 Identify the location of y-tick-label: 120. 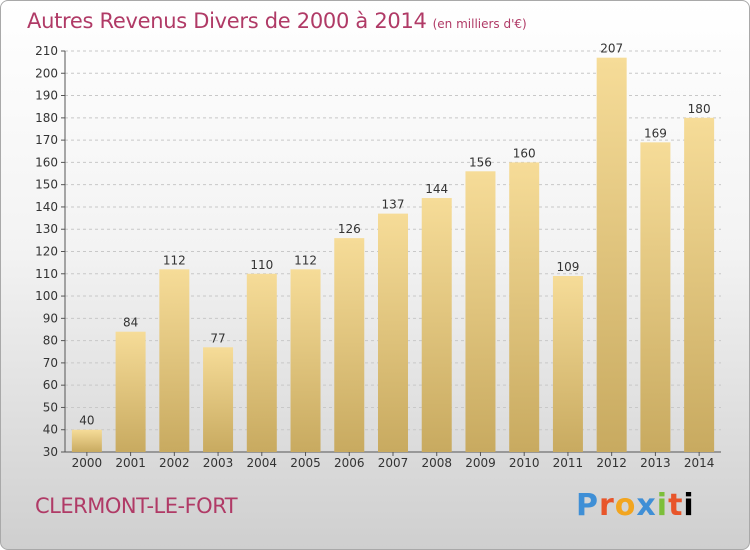
(46, 252).